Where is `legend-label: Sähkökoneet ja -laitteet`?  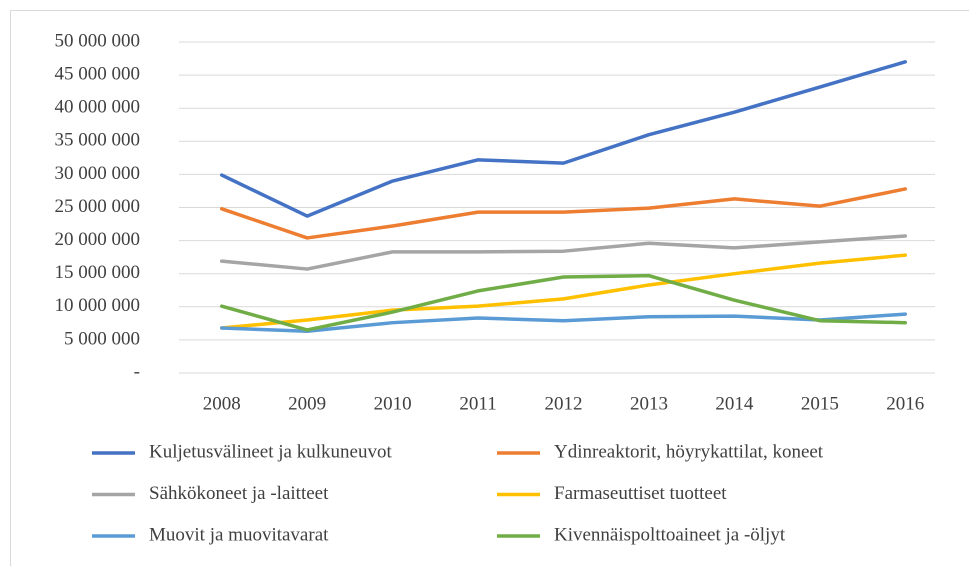 legend-label: Sähkökoneet ja -laitteet is located at coordinates (239, 493).